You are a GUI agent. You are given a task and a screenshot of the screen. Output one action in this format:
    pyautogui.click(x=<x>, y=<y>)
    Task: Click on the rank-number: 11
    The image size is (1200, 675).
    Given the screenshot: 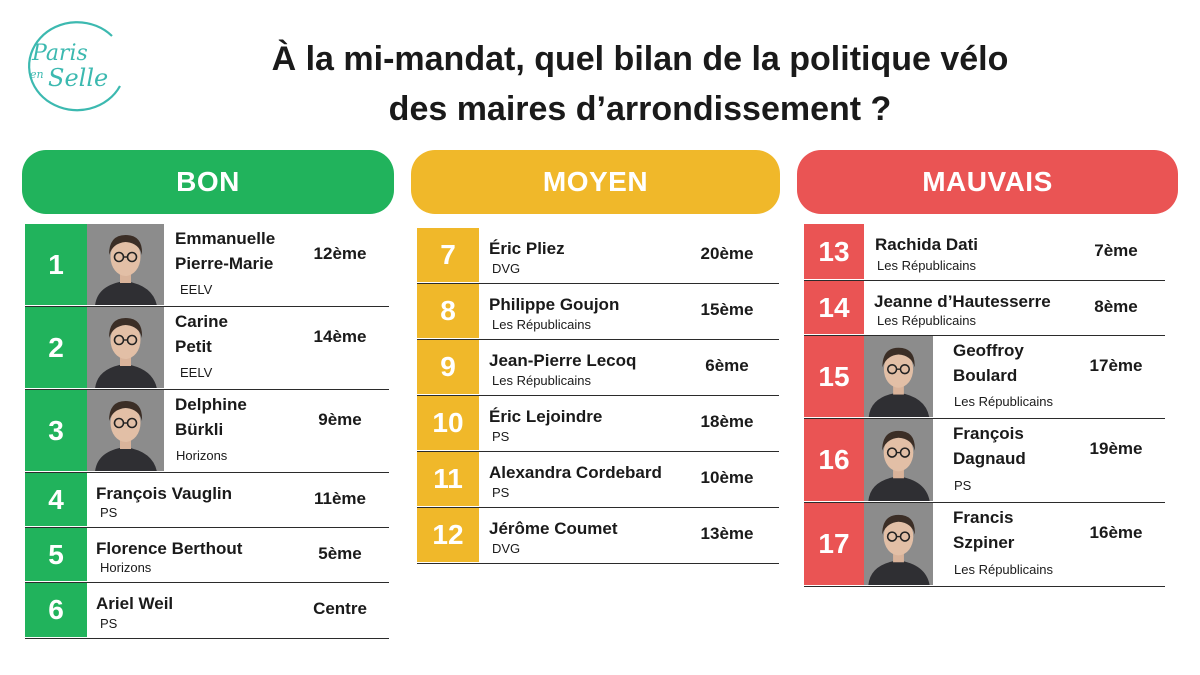 What is the action you would take?
    pyautogui.click(x=448, y=479)
    